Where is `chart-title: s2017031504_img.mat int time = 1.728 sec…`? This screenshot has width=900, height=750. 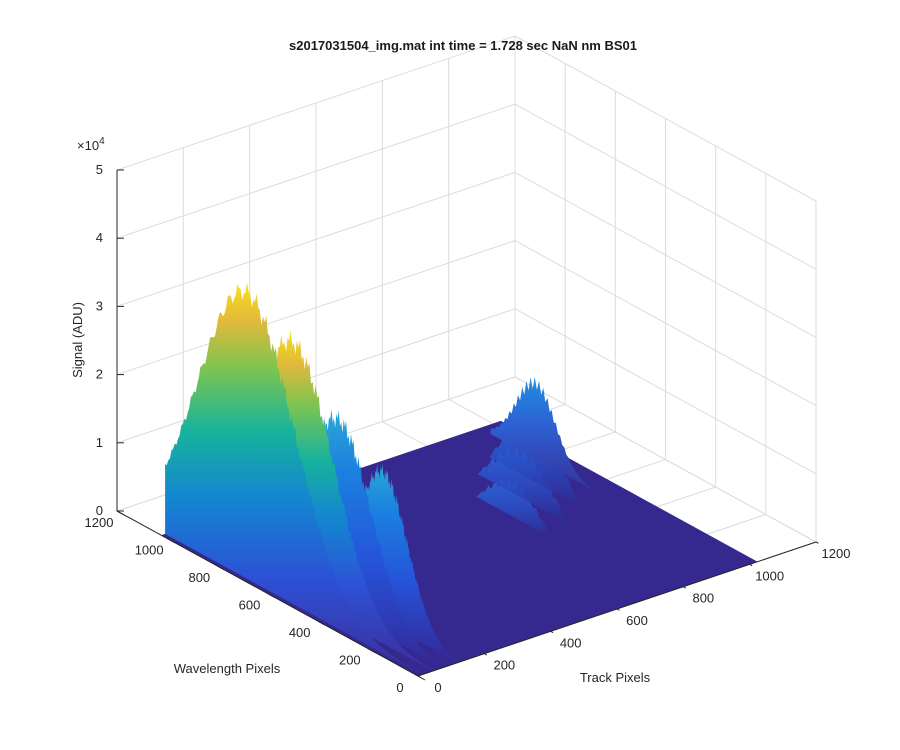 chart-title: s2017031504_img.mat int time = 1.728 sec… is located at coordinates (463, 45).